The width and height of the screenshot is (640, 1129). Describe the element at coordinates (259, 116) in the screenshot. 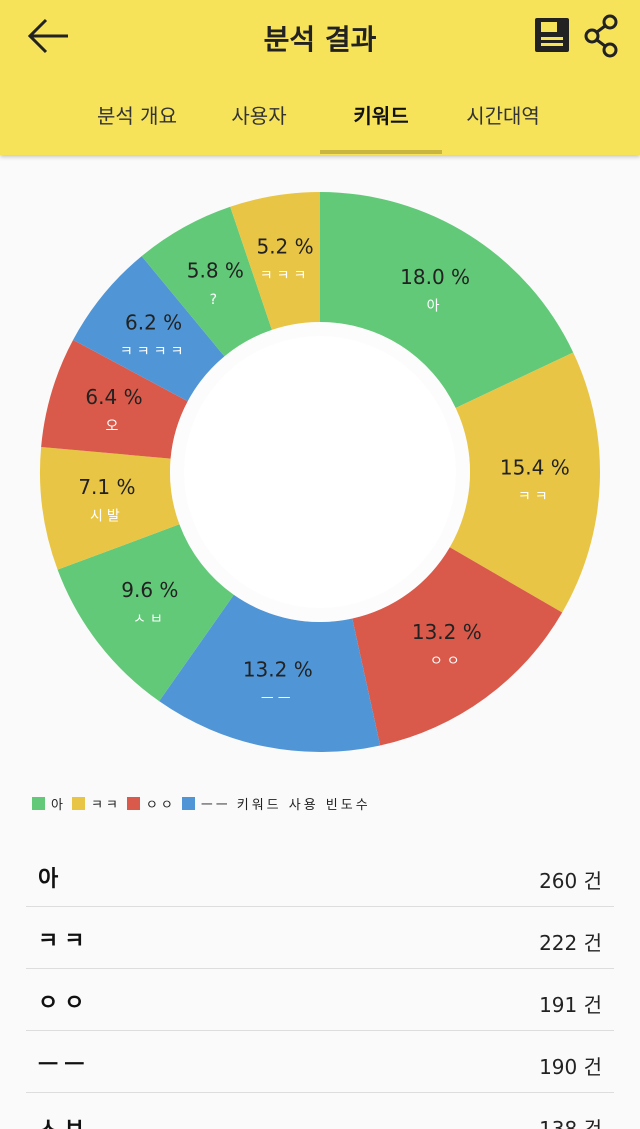

I see `tab: 사용자` at that location.